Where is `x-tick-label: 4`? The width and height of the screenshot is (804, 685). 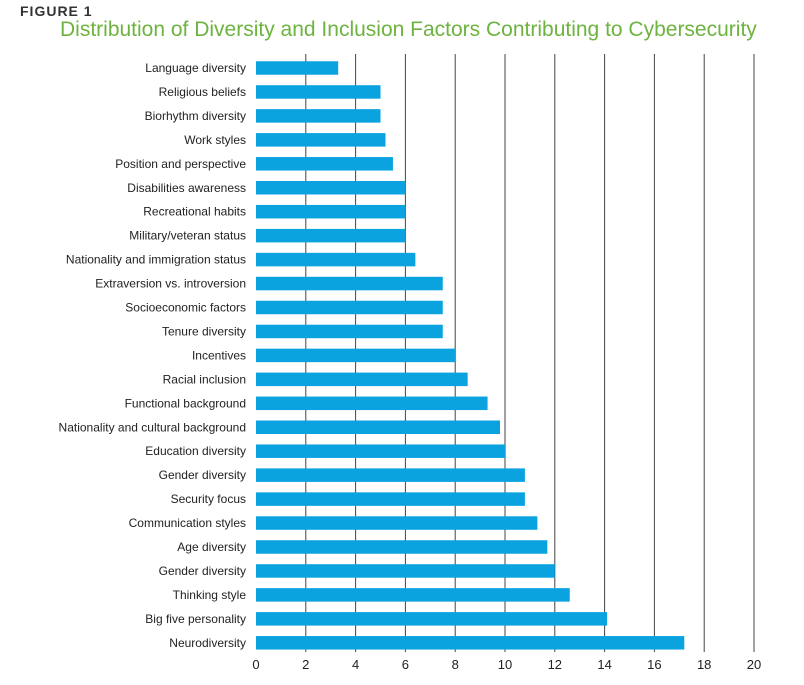 x-tick-label: 4 is located at coordinates (355, 664).